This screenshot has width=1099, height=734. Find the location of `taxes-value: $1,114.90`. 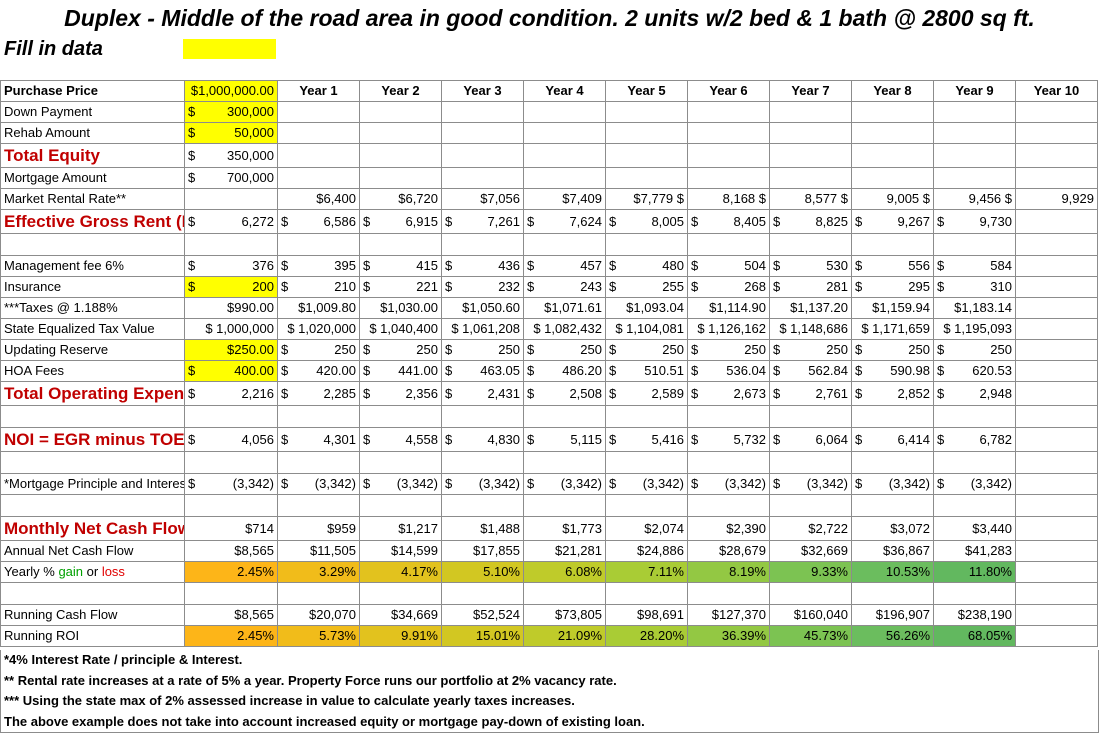

taxes-value: $1,114.90 is located at coordinates (728, 308).